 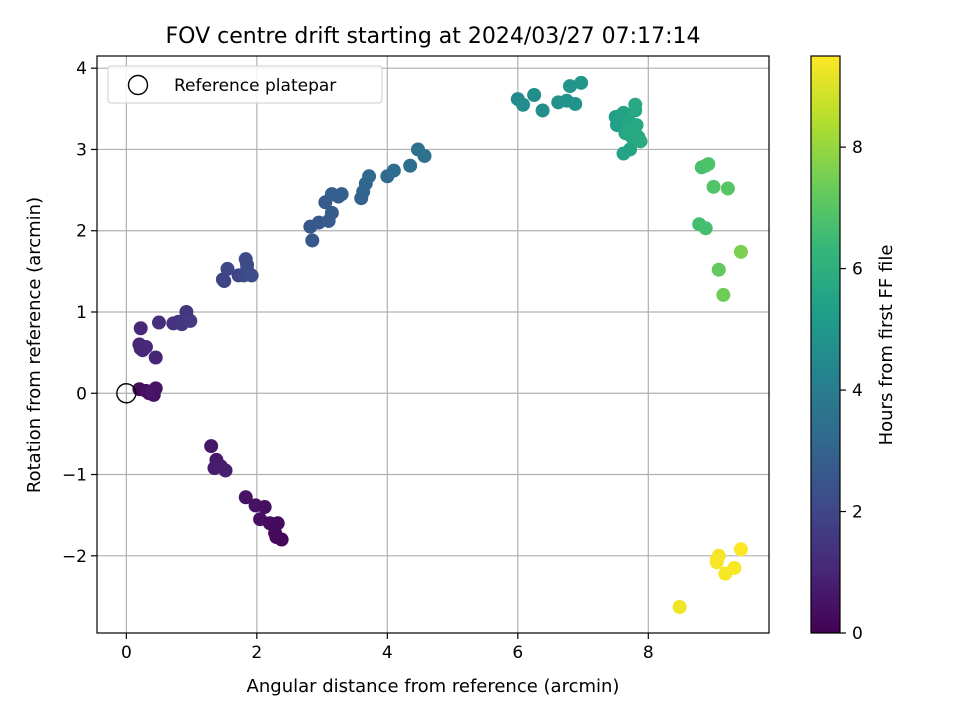 I want to click on legend-label: Reference platepar, so click(x=255, y=86).